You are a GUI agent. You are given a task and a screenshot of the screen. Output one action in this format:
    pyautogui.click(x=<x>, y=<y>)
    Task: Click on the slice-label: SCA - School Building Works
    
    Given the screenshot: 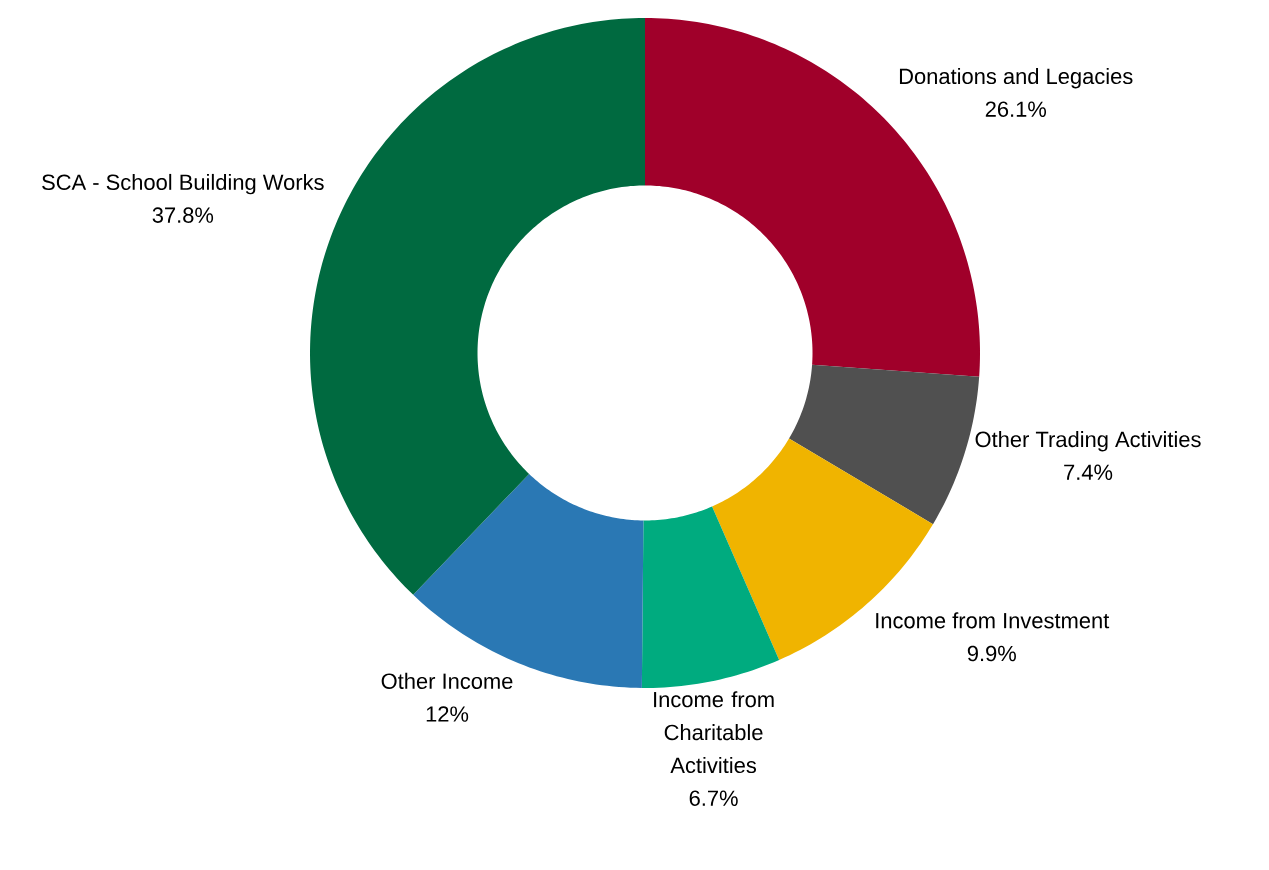 What is the action you would take?
    pyautogui.click(x=183, y=184)
    